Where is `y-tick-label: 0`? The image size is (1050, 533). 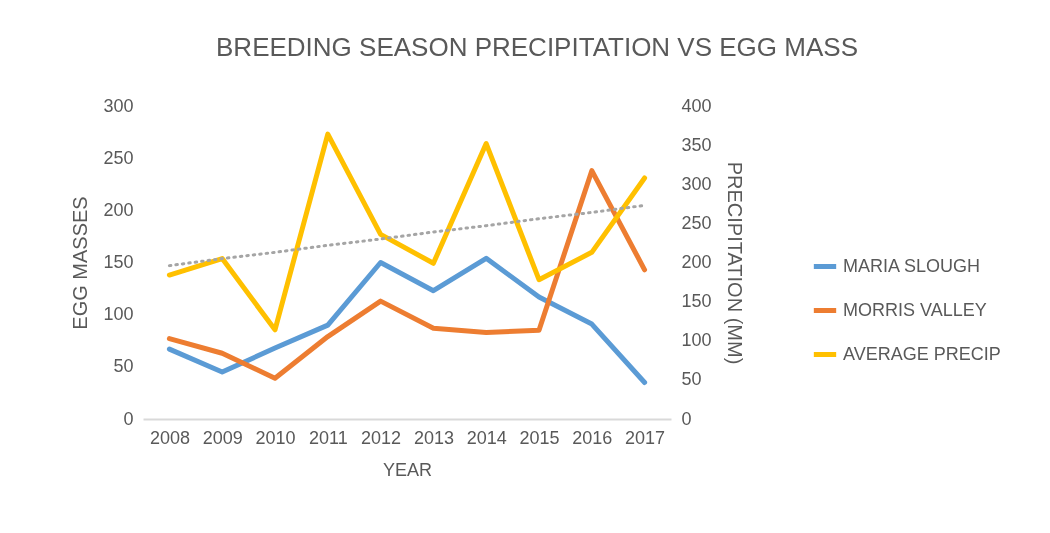 y-tick-label: 0 is located at coordinates (128, 418).